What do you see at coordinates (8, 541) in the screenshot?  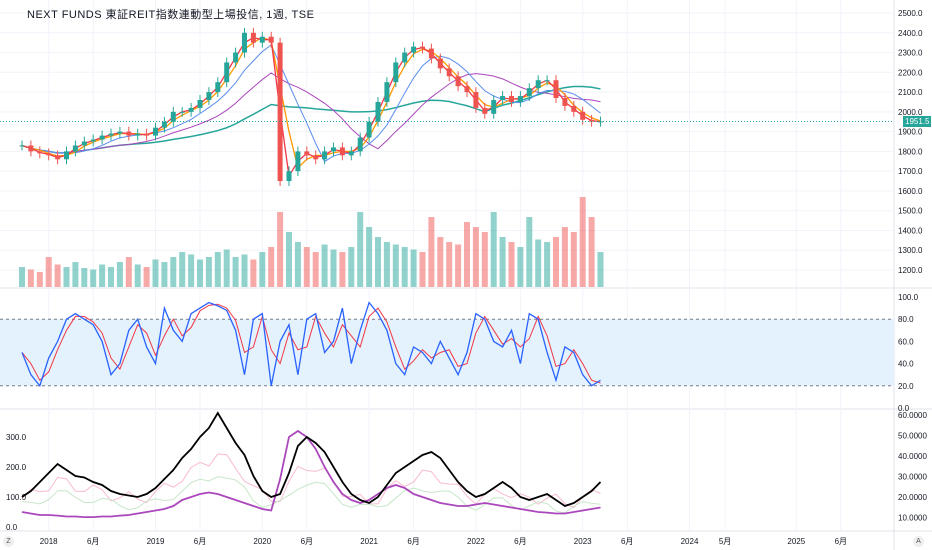 I see `zoom-button: Z` at bounding box center [8, 541].